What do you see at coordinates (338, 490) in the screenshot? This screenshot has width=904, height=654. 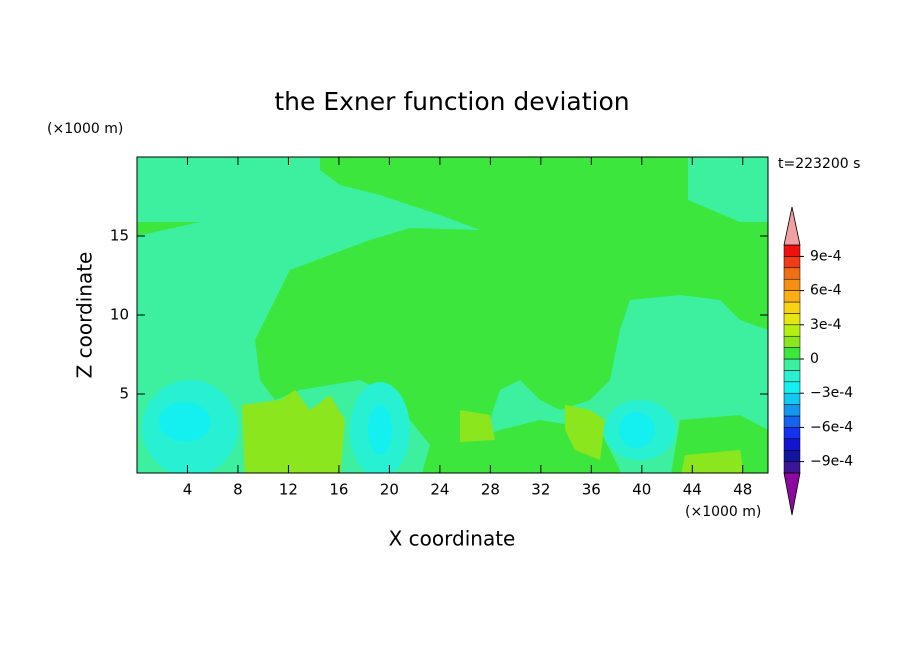 I see `x-tick-label: 16` at bounding box center [338, 490].